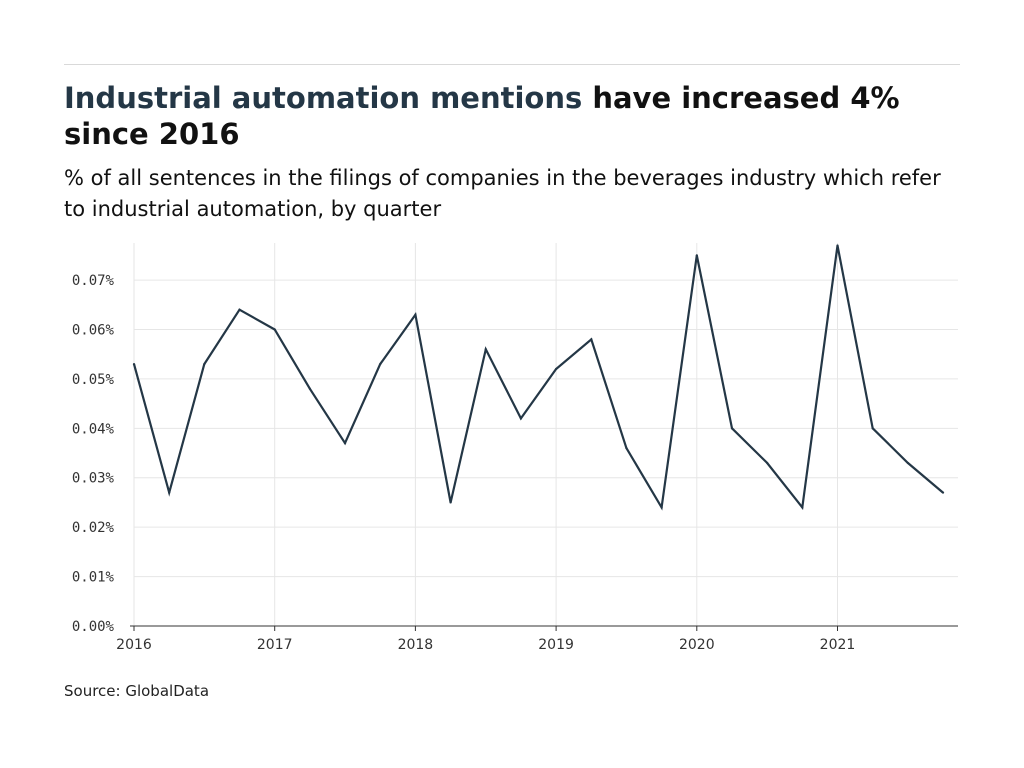  What do you see at coordinates (134, 645) in the screenshot?
I see `x-tick-label: 2016` at bounding box center [134, 645].